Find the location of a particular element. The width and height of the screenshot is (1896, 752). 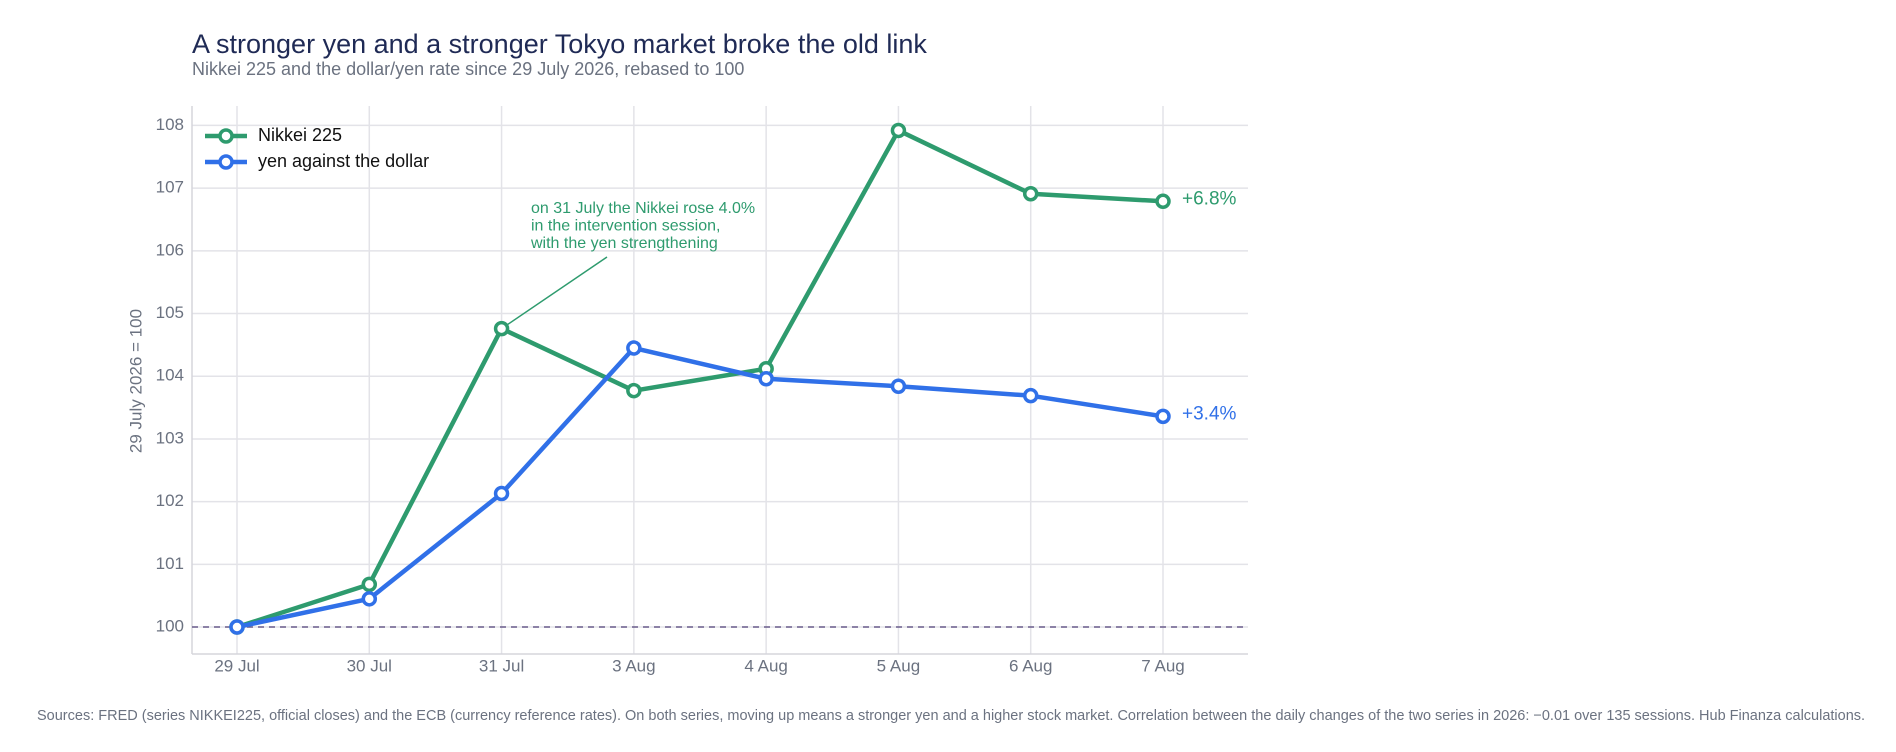

annotation-line is located at coordinates (554, 293).